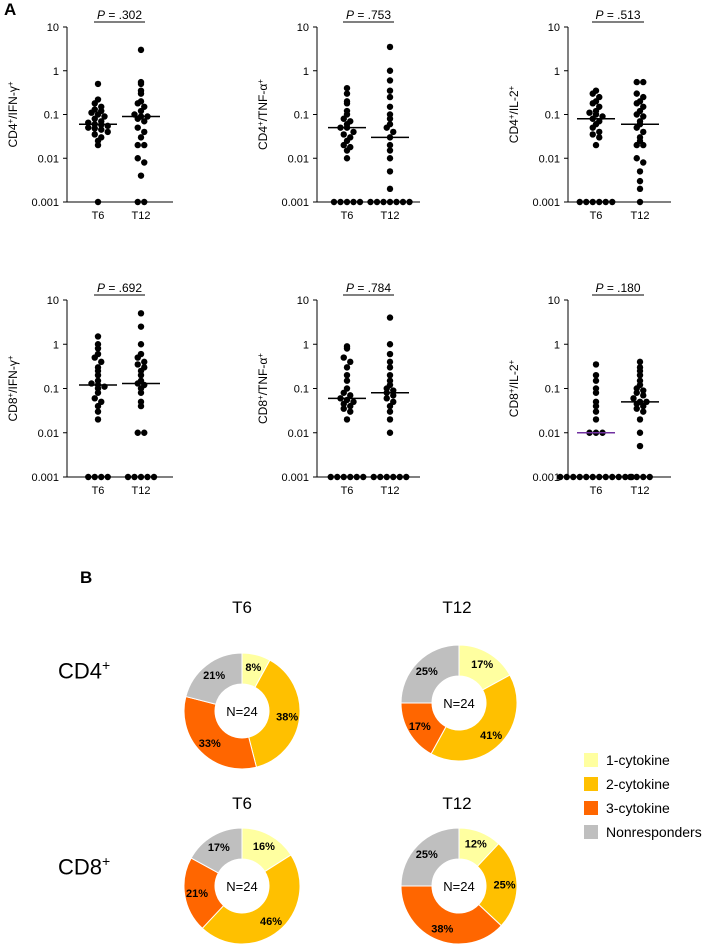 This screenshot has width=728, height=948. Describe the element at coordinates (643, 784) in the screenshot. I see `legend-item: 2-cytokine` at that location.